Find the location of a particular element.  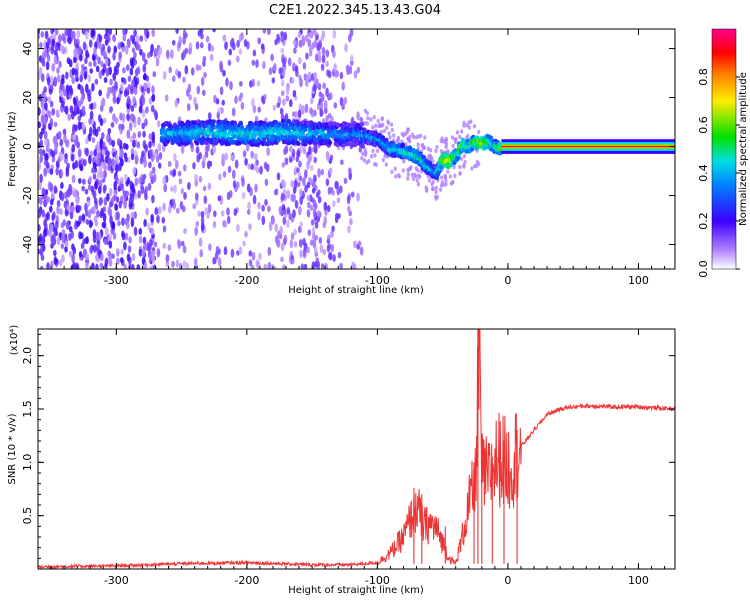

x-tick-label: -100 is located at coordinates (377, 280).